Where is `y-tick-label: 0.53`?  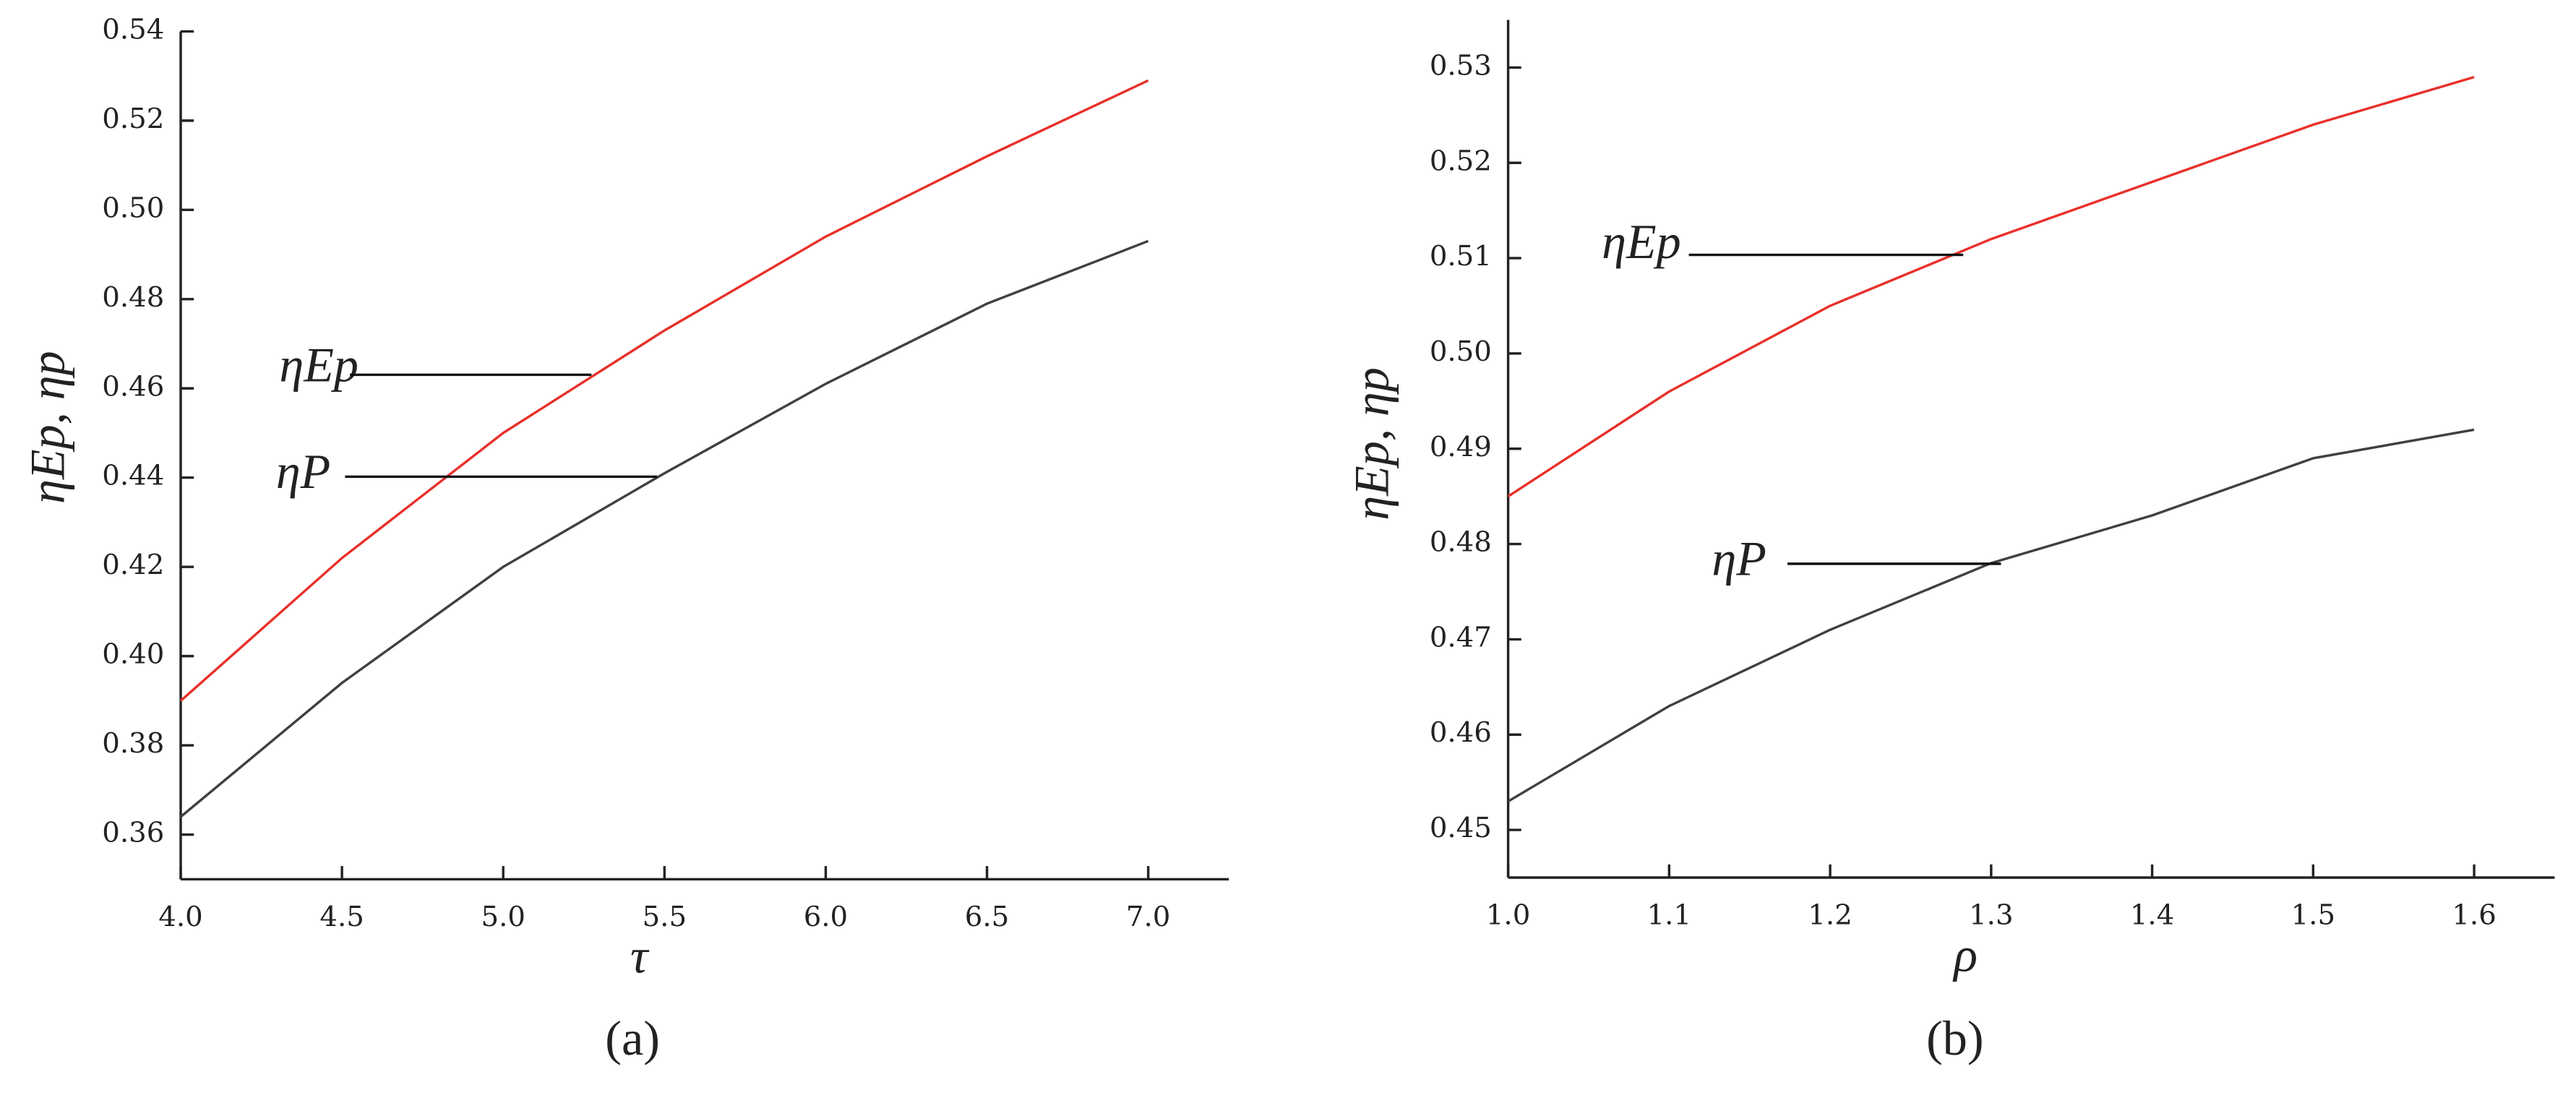
y-tick-label: 0.53 is located at coordinates (1461, 65).